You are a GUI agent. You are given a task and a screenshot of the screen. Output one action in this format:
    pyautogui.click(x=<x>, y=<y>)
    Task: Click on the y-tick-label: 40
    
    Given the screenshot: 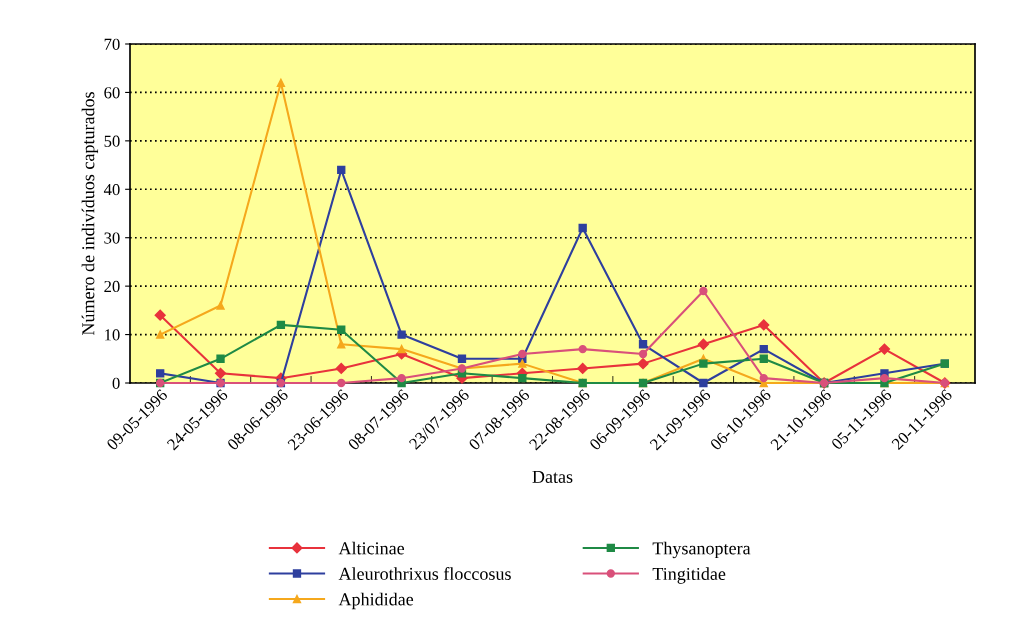 What is the action you would take?
    pyautogui.click(x=111, y=189)
    